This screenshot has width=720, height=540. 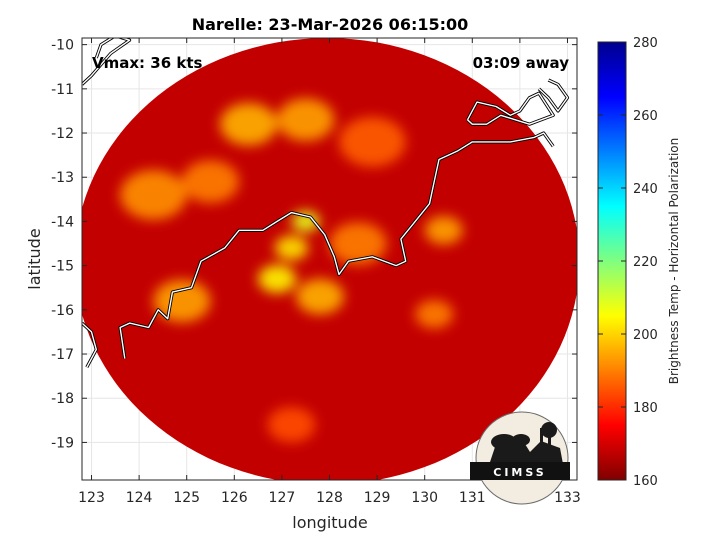 What do you see at coordinates (62, 178) in the screenshot?
I see `y-tick-label: -13` at bounding box center [62, 178].